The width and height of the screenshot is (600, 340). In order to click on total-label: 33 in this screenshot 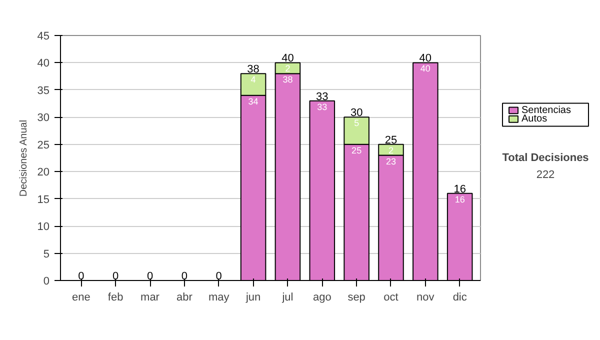, I will do `click(322, 96)`.